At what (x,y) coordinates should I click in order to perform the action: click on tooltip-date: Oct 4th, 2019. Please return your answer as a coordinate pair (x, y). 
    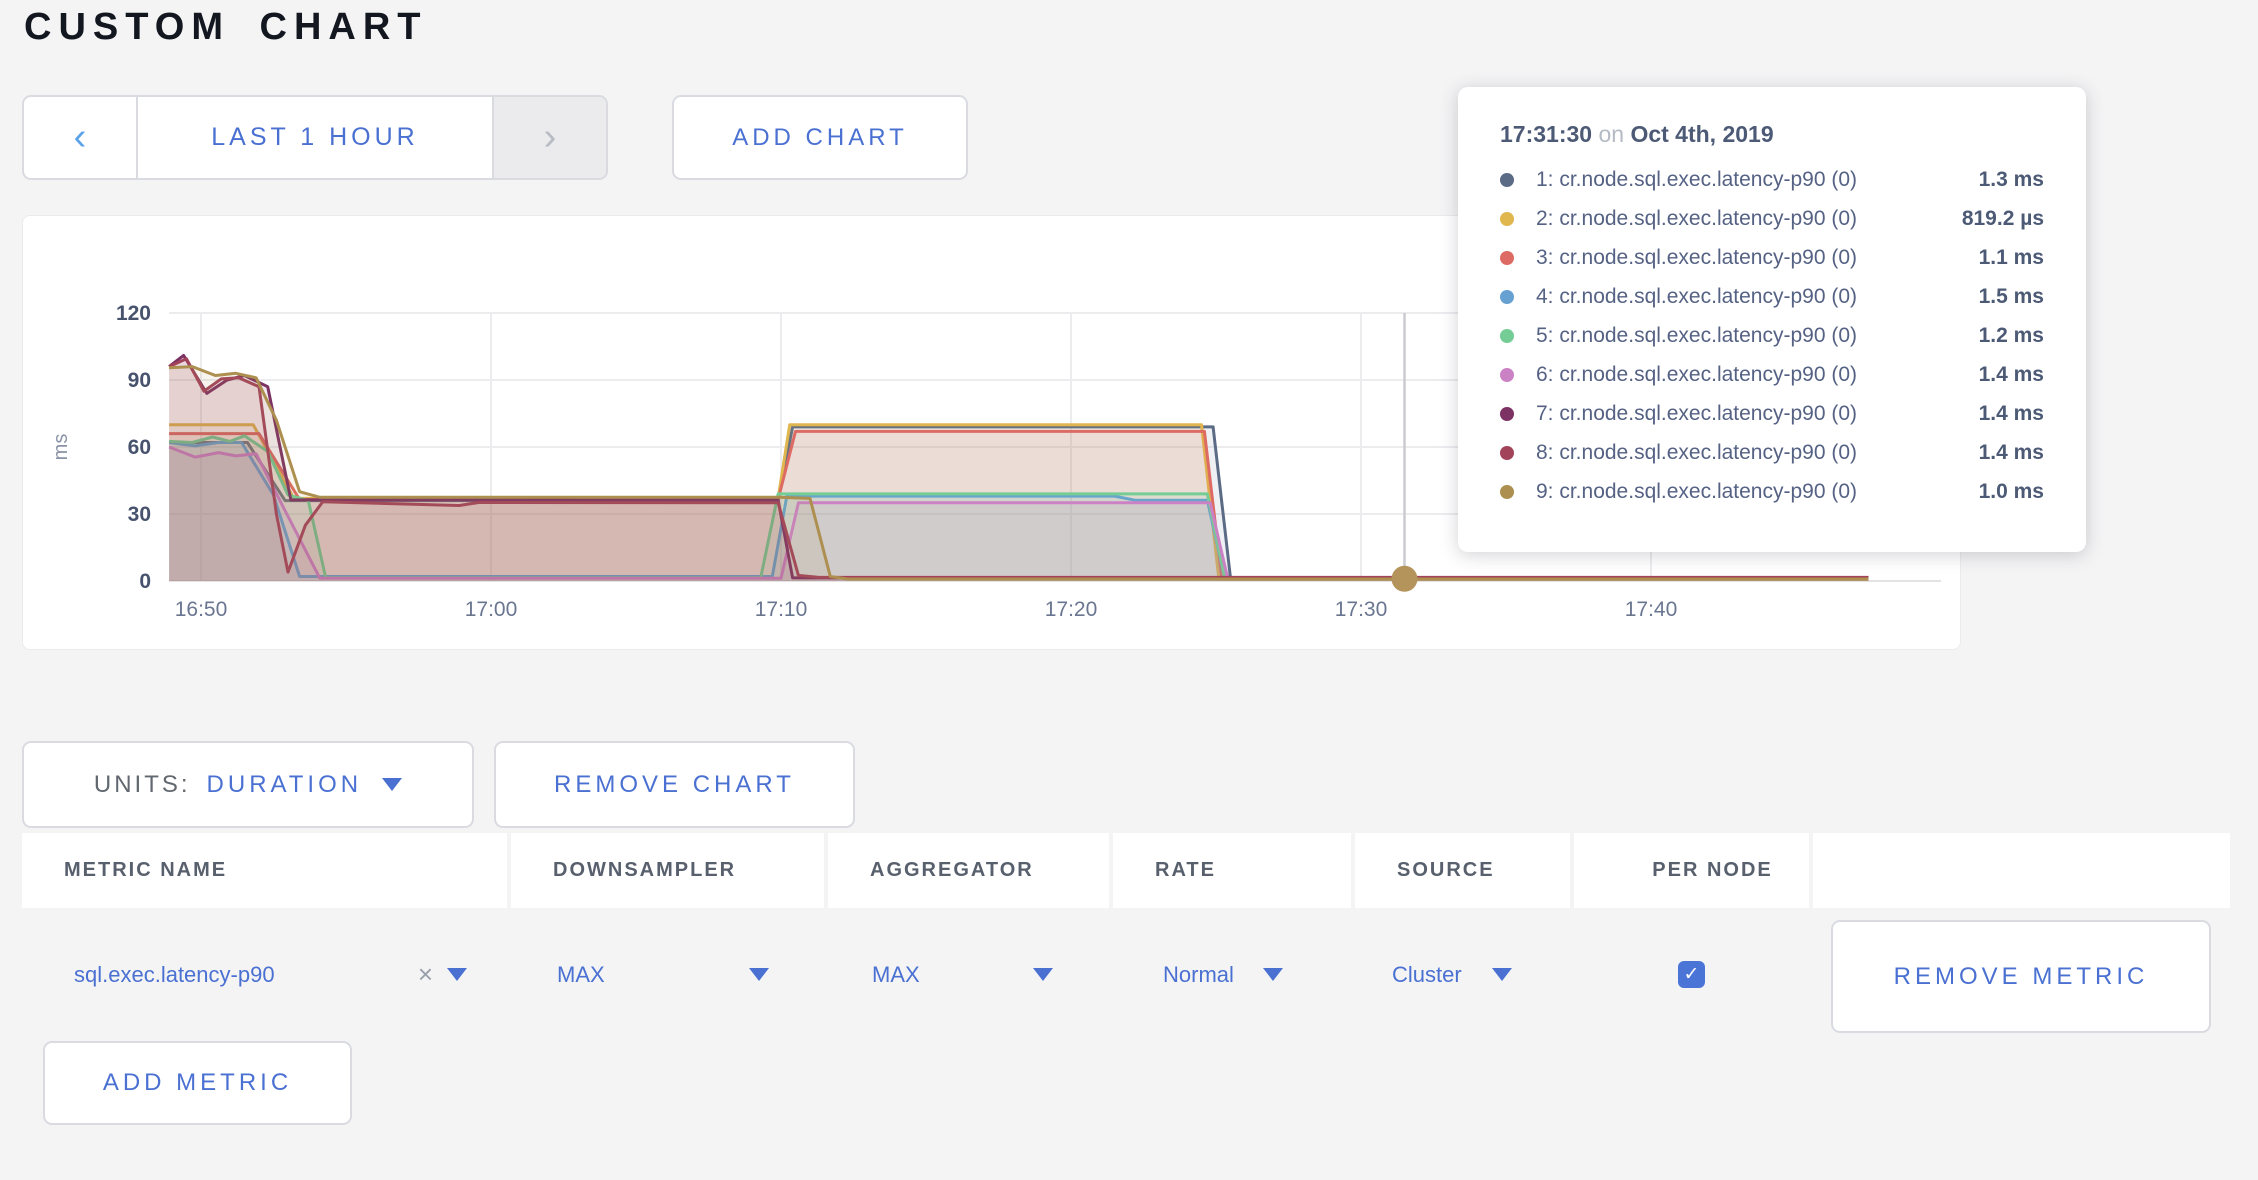
    Looking at the image, I should click on (1702, 134).